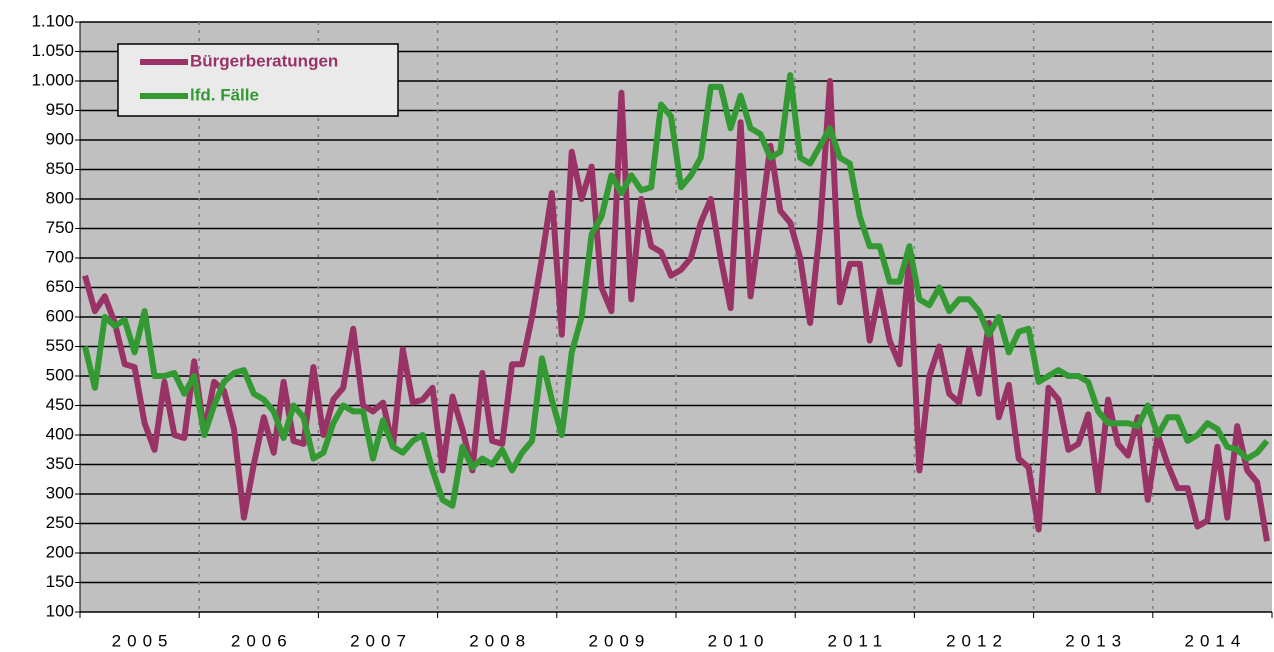 This screenshot has width=1274, height=652. What do you see at coordinates (739, 640) in the screenshot?
I see `x-tick-label: 2010` at bounding box center [739, 640].